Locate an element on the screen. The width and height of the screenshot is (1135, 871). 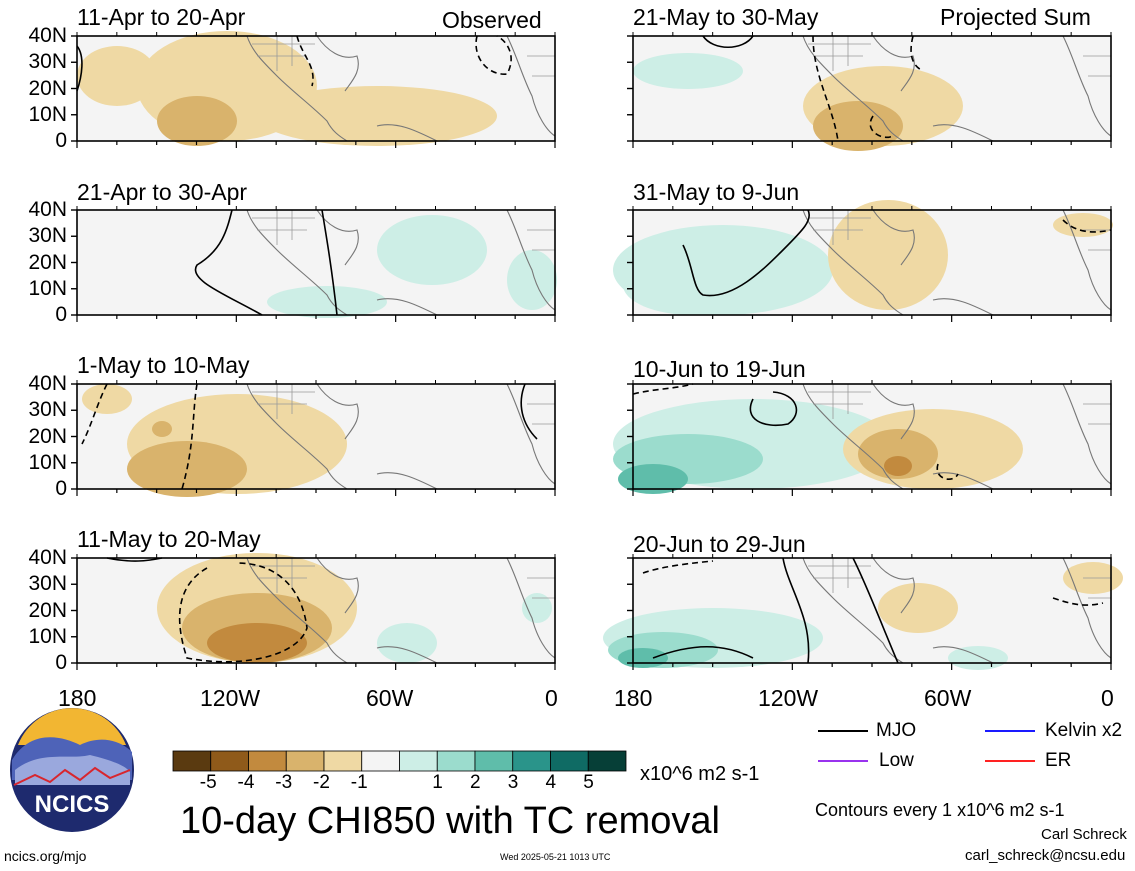
timestamp: Wed 2025-05-21 1013 UTC is located at coordinates (555, 857).